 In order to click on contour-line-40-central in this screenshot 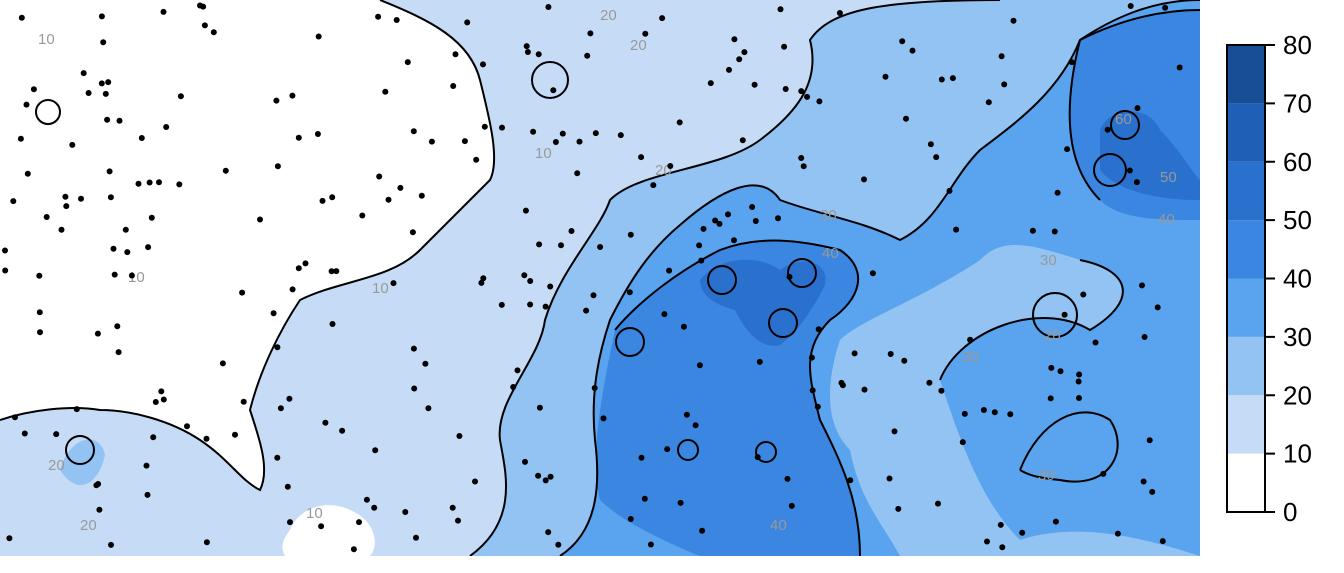, I will do `click(737, 397)`.